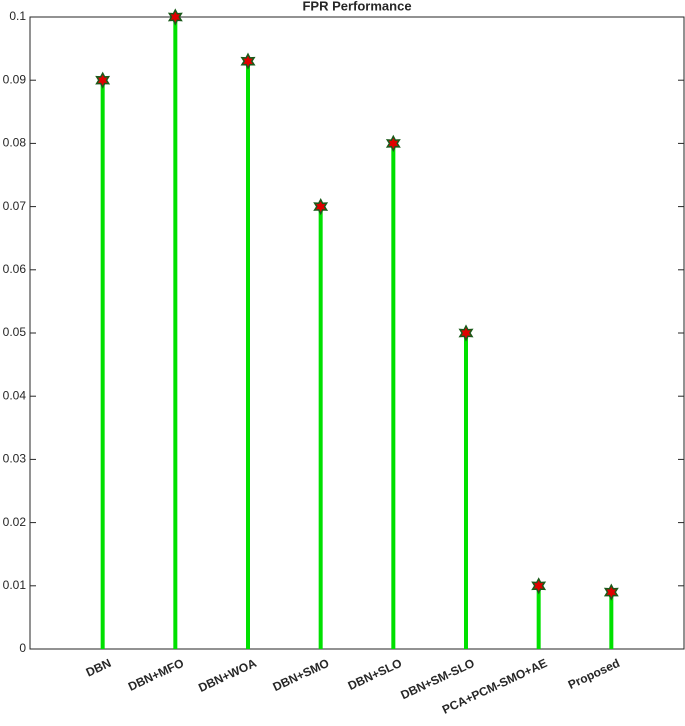  Describe the element at coordinates (356, 6) in the screenshot. I see `chart-title: FPR Performance` at that location.